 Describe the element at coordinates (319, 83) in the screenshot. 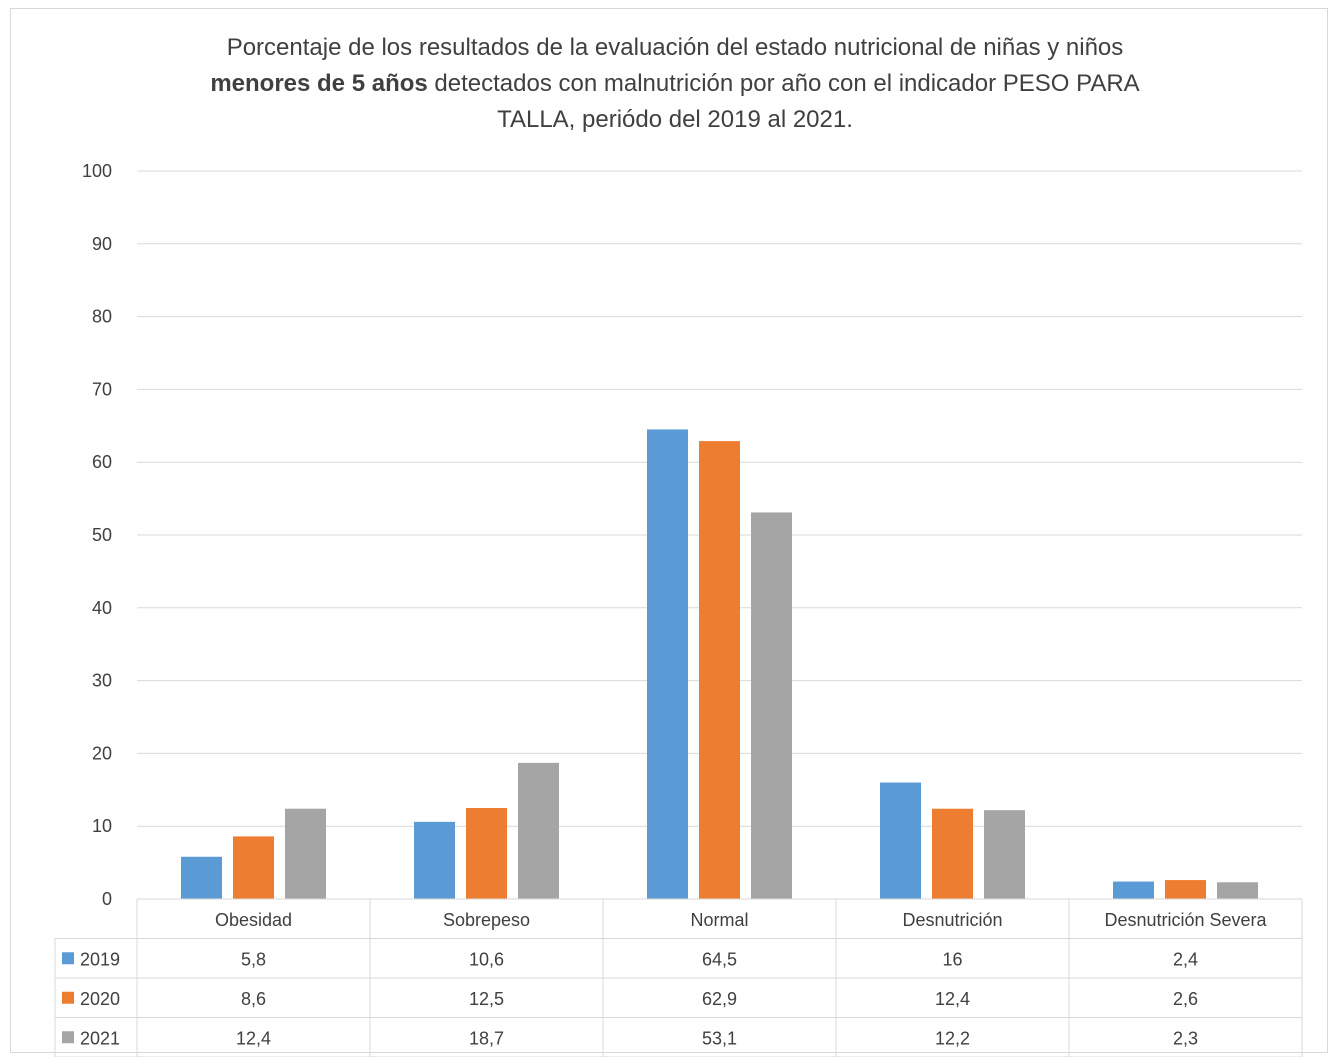

I see `chart-title-bold: menores de 5 años` at that location.